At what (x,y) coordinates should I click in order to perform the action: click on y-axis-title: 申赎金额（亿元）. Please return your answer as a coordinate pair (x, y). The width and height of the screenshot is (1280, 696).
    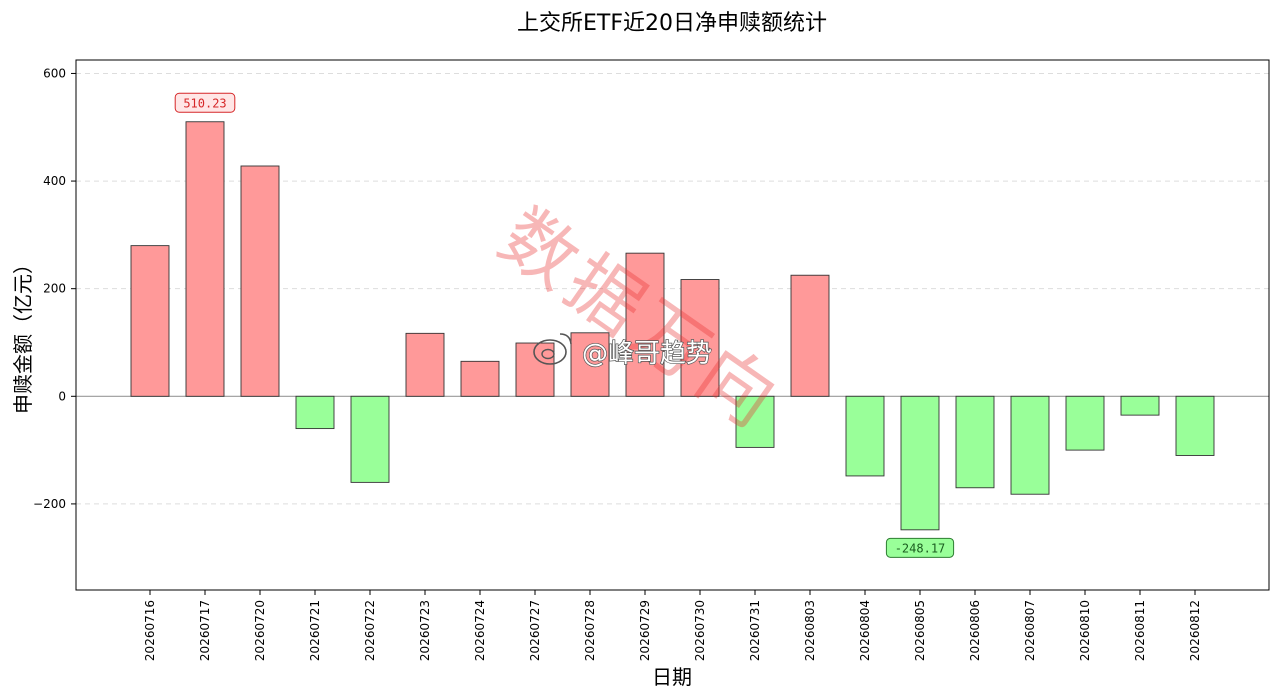
    Looking at the image, I should click on (23, 334).